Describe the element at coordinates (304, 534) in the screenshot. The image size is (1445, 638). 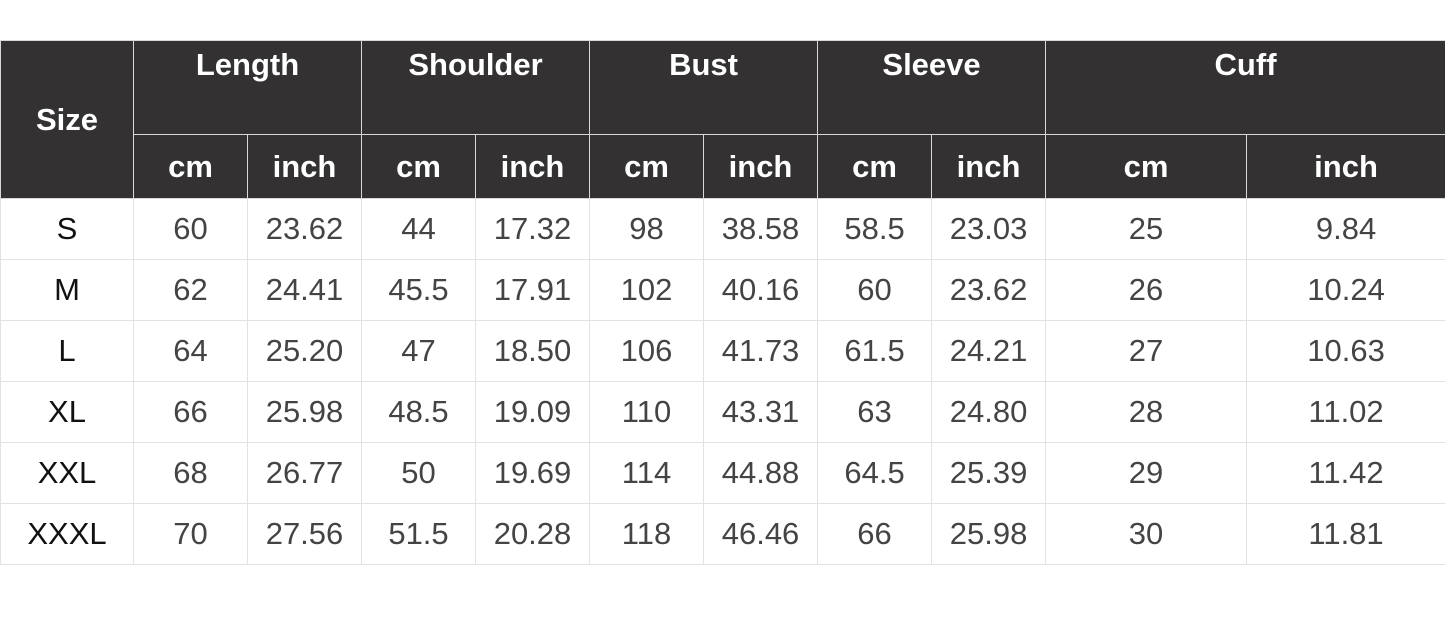
I see `measurement-cell: 27.56` at that location.